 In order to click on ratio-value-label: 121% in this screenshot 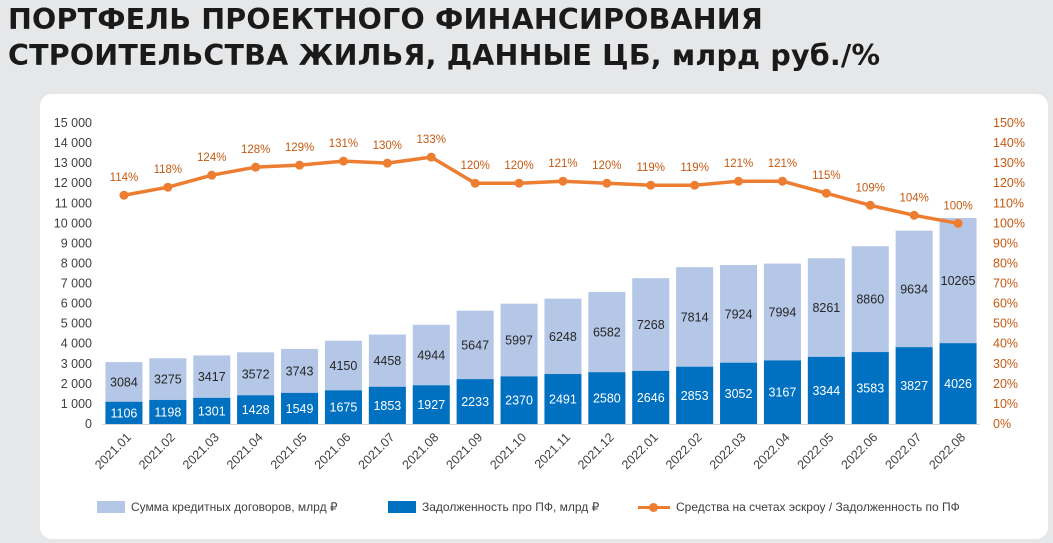, I will do `click(562, 164)`.